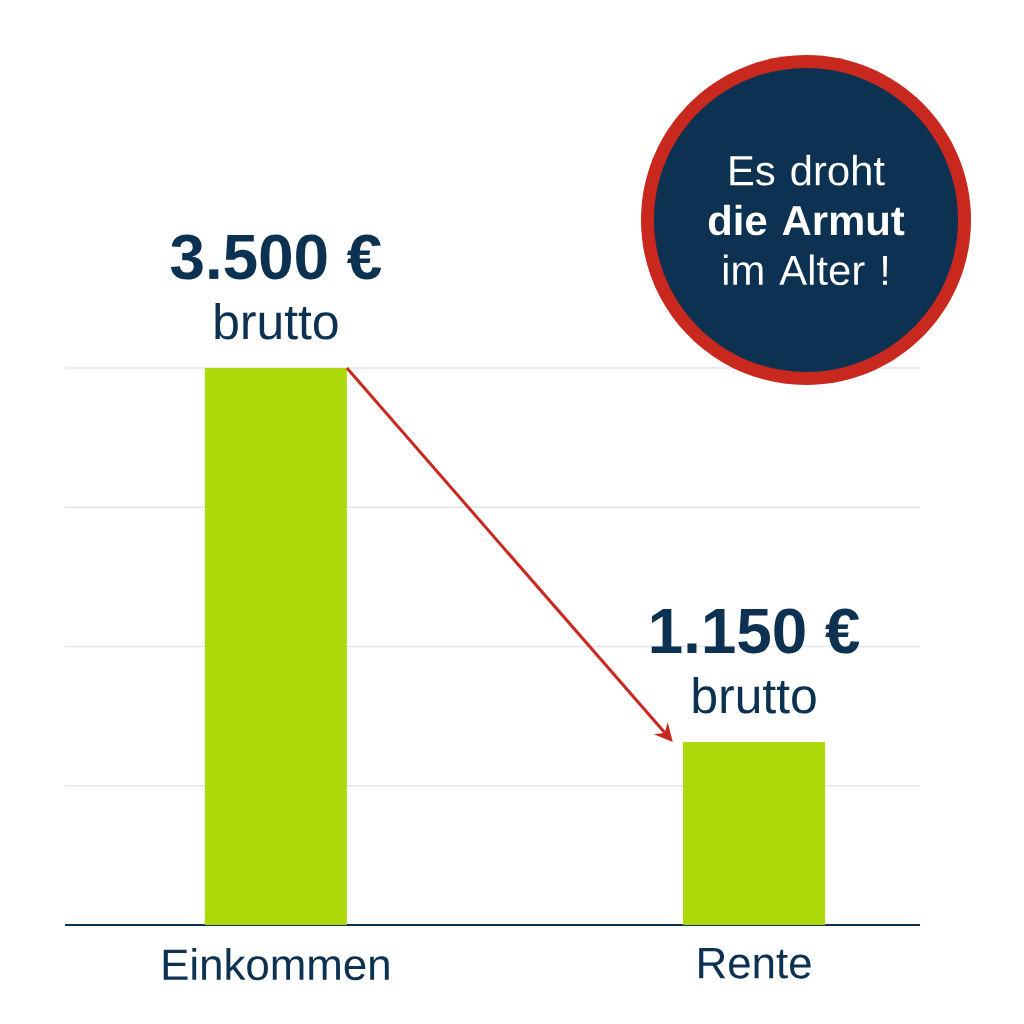 This screenshot has height=1024, width=1024. I want to click on x-tick-label: Rente, so click(755, 963).